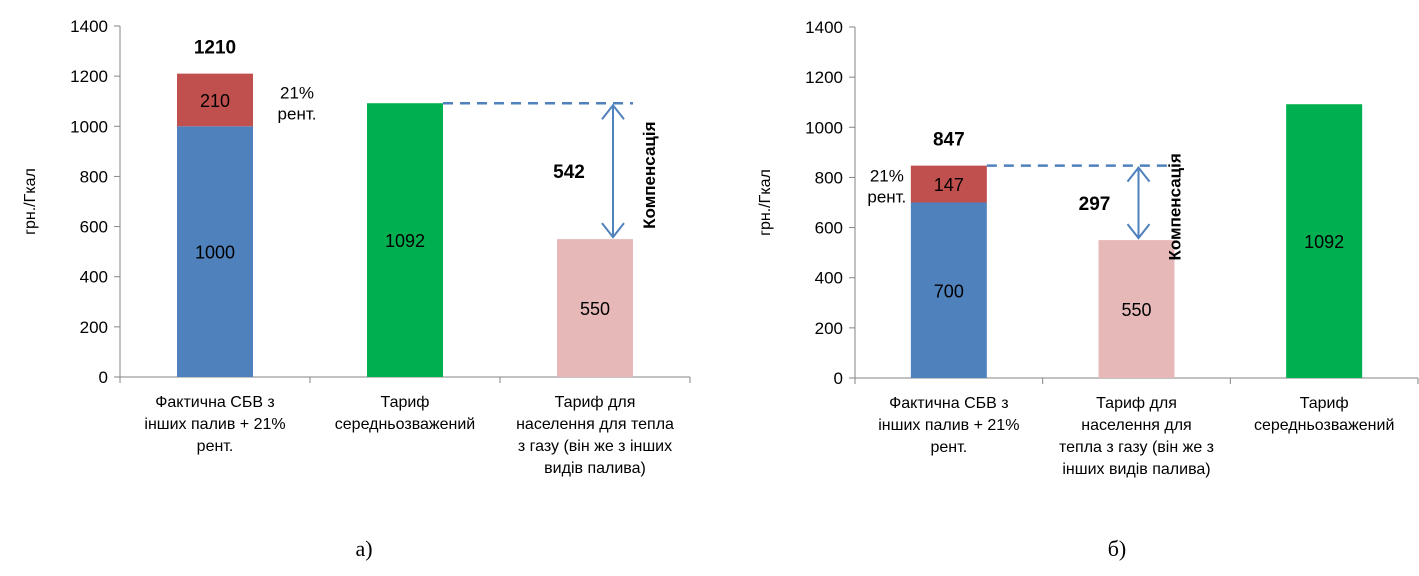 This screenshot has height=576, width=1419. I want to click on bar-value-label: 210, so click(215, 101).